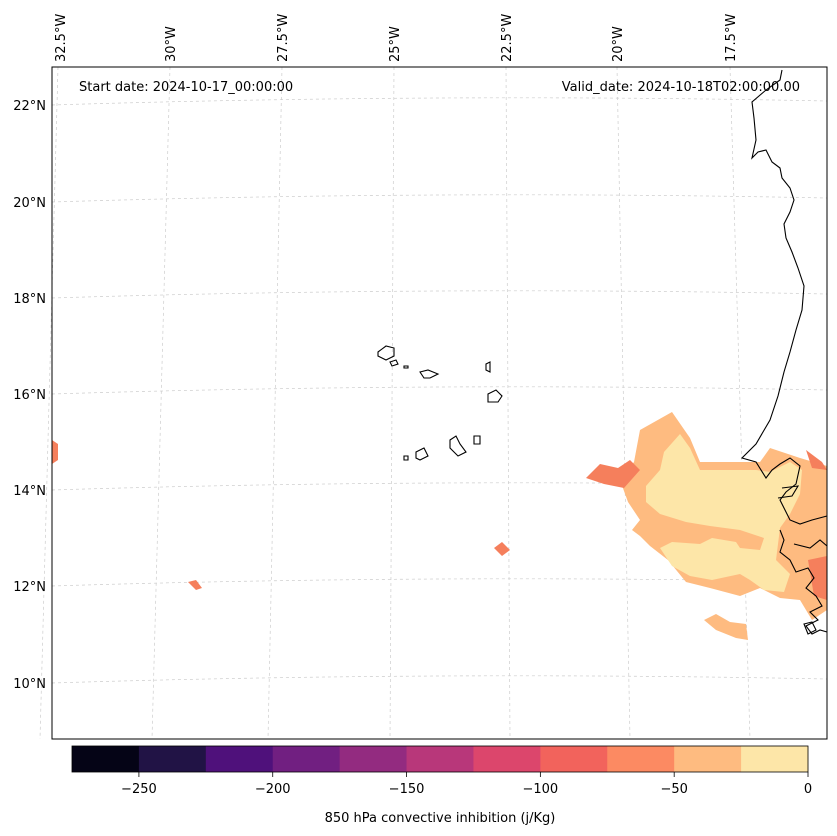  I want to click on longitude-labels: 32.5°W 30°W 27.5°W 25°W 22.5°W 20°W 17.5°W, so click(396, 38).